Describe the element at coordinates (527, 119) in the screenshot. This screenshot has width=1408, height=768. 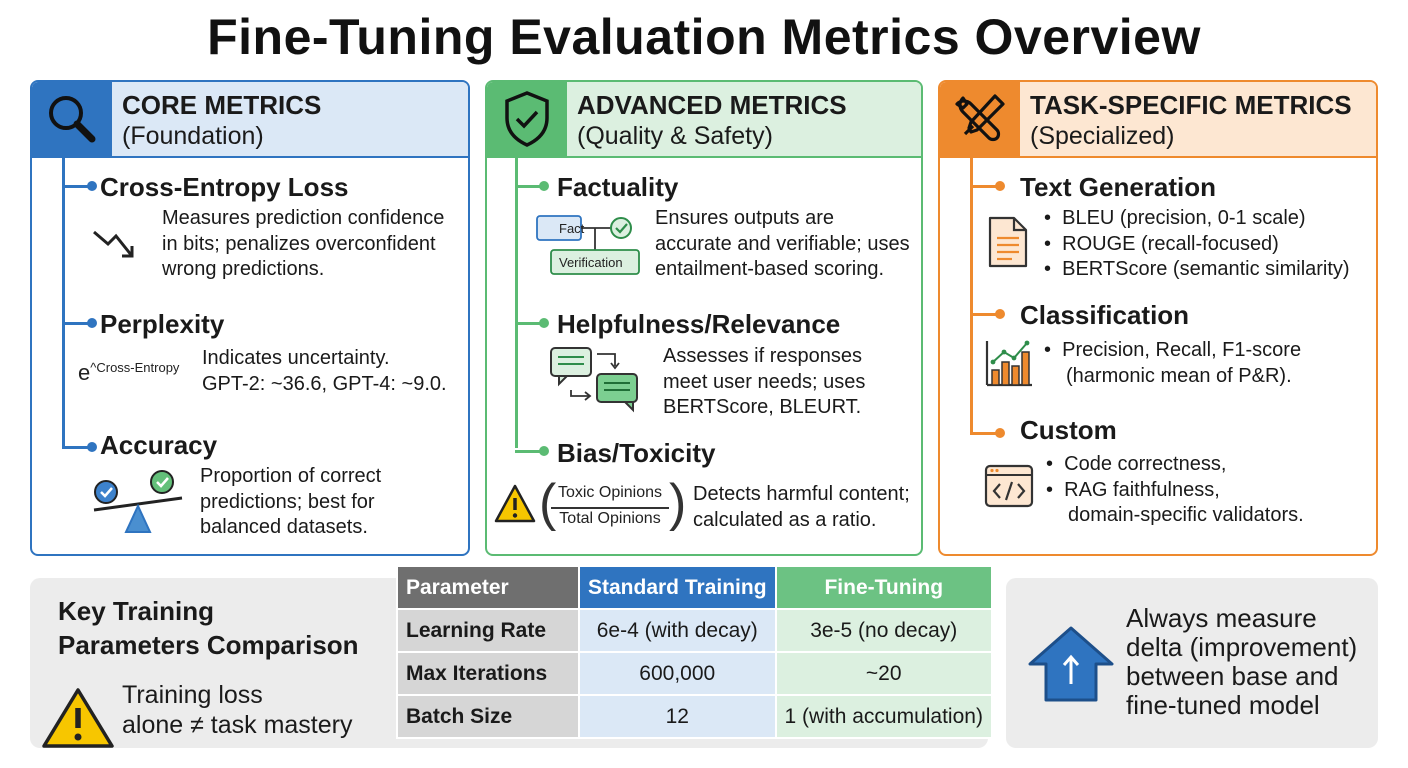
I see `shield-check-icon` at that location.